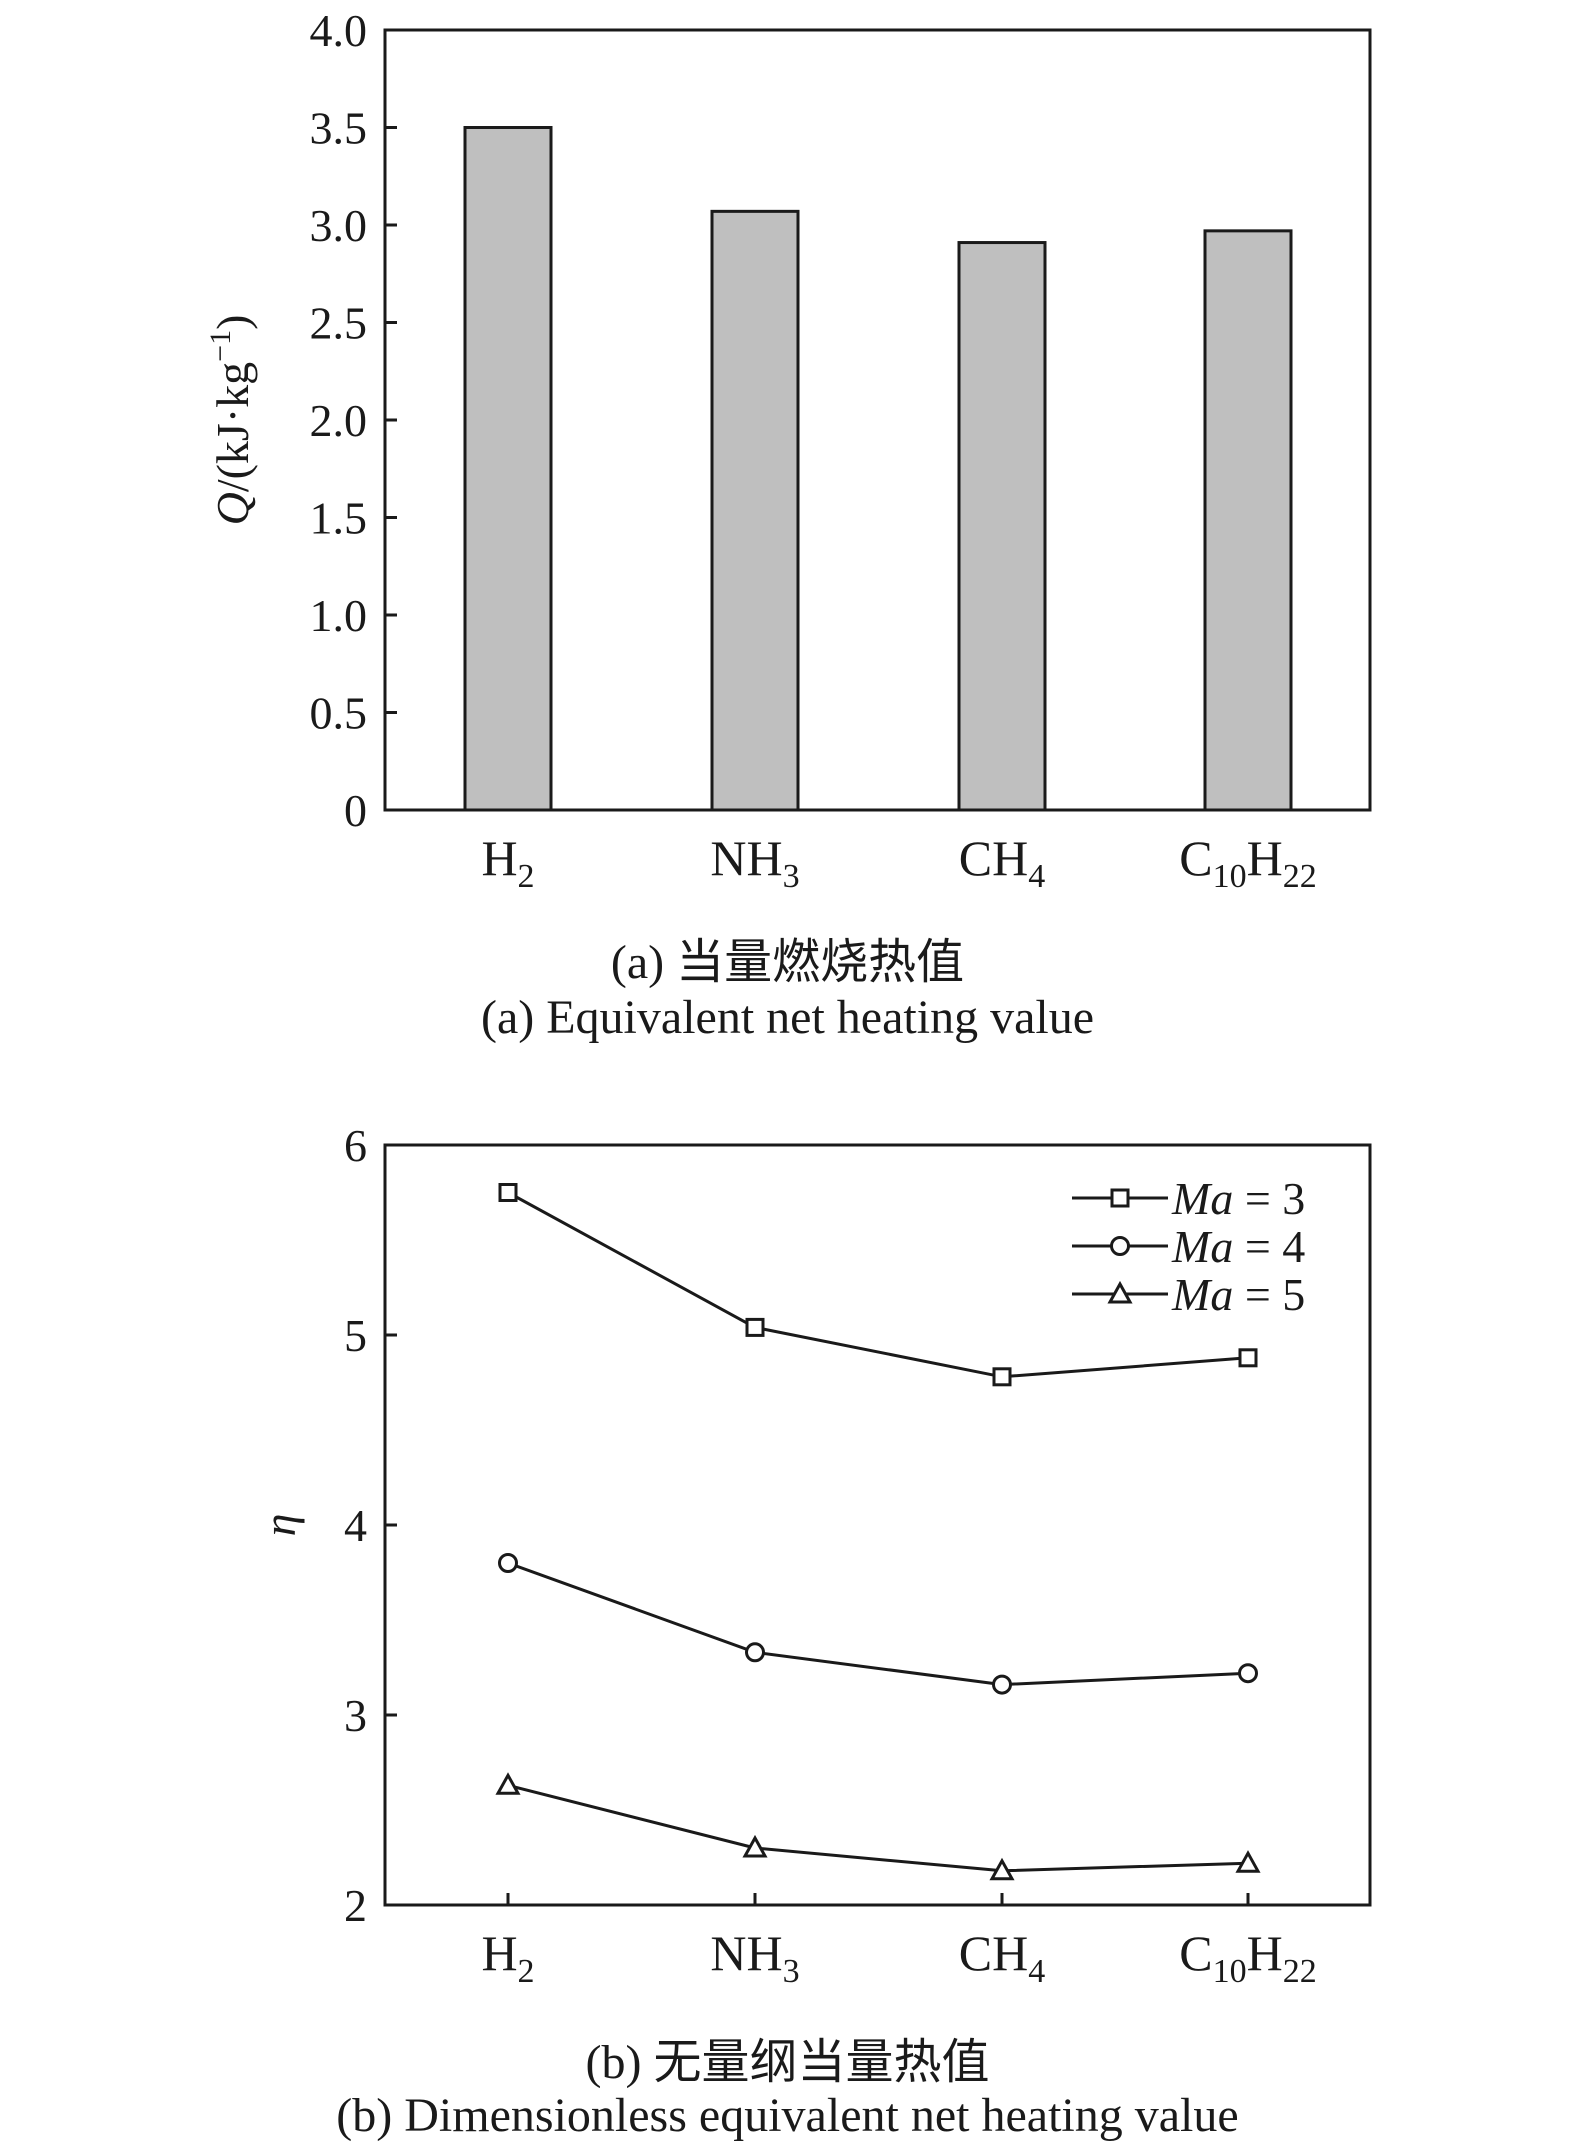 Image resolution: width=1575 pixels, height=2154 pixels. I want to click on y-tick-label: 1.5, so click(339, 518).